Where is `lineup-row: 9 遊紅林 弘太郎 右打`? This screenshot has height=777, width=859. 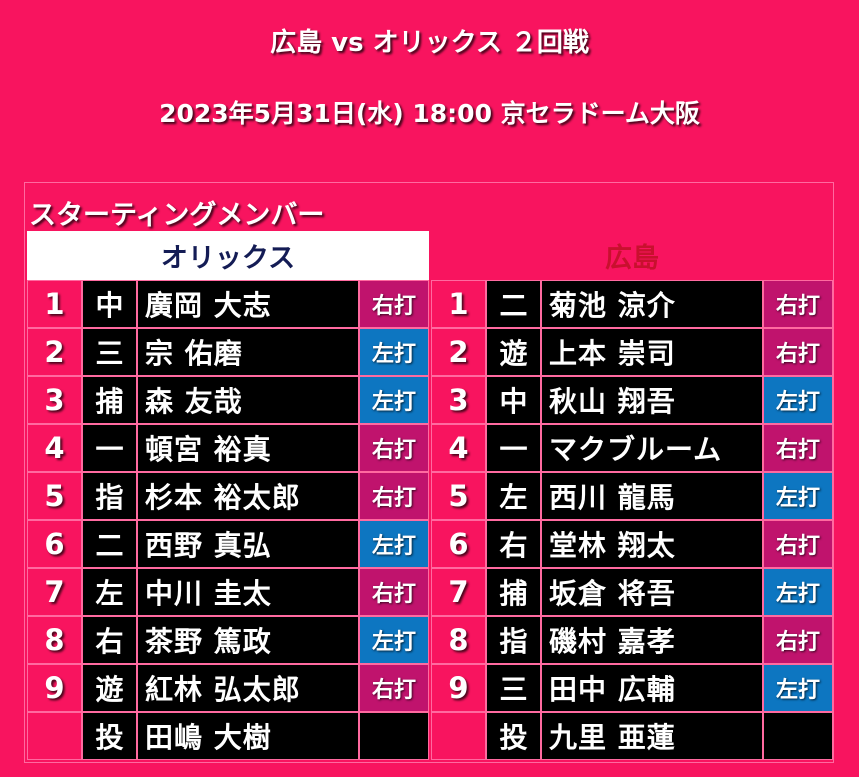 lineup-row: 9 遊紅林 弘太郎 右打 is located at coordinates (228, 688).